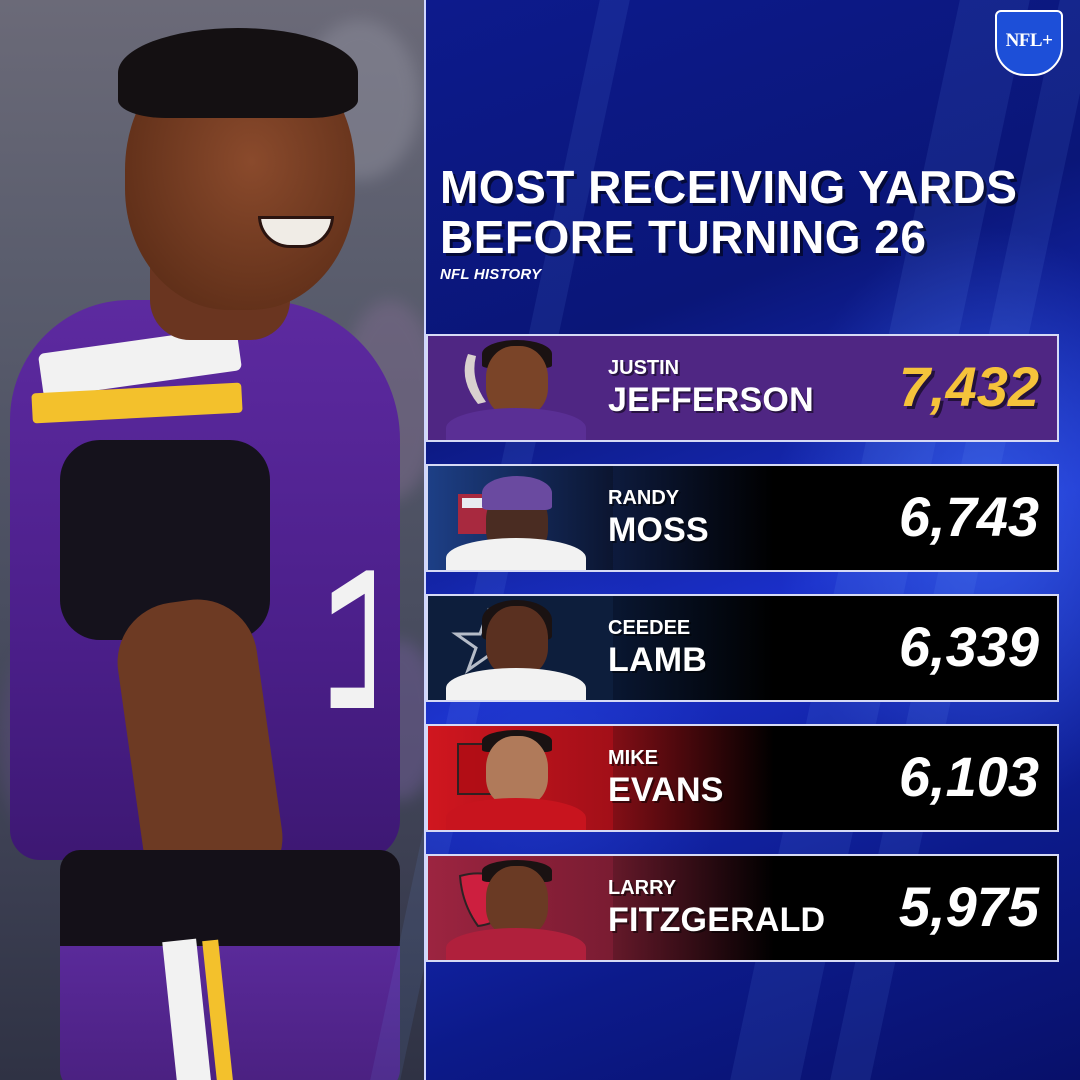 The height and width of the screenshot is (1080, 1080). What do you see at coordinates (717, 920) in the screenshot?
I see `player-last-name: FITZGERALD` at bounding box center [717, 920].